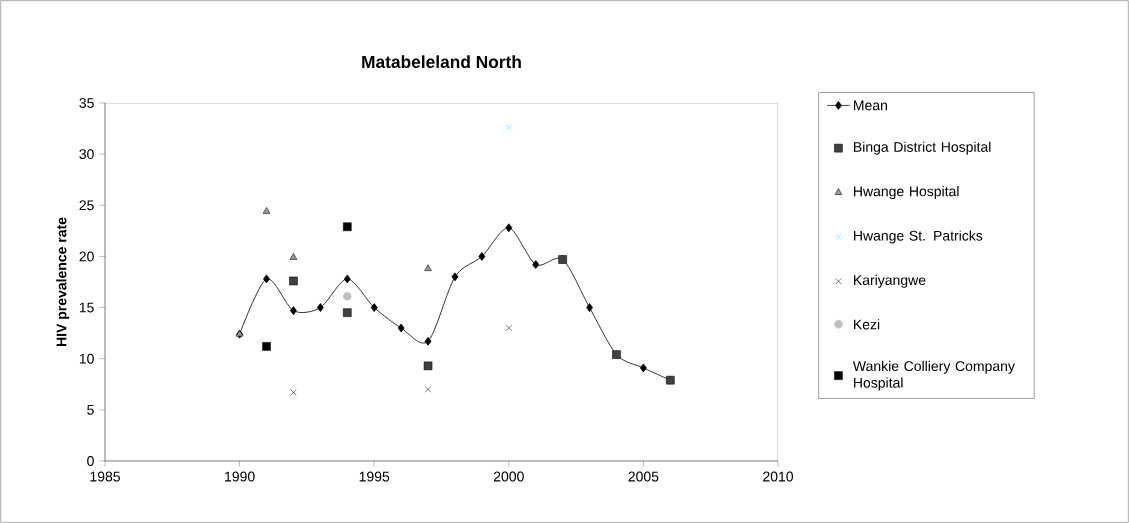  What do you see at coordinates (240, 476) in the screenshot?
I see `x-tick-label: 1990` at bounding box center [240, 476].